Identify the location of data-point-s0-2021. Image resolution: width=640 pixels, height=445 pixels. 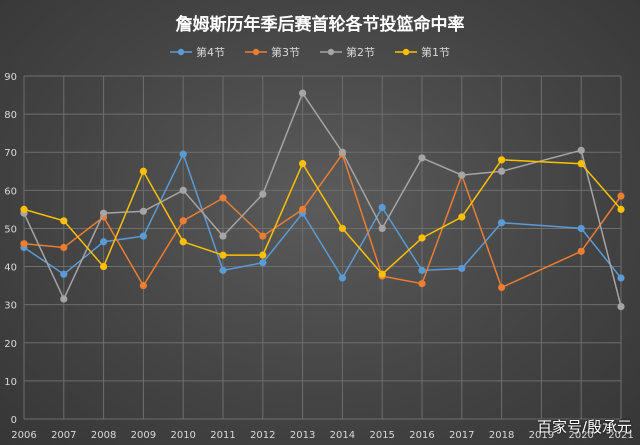
(621, 278).